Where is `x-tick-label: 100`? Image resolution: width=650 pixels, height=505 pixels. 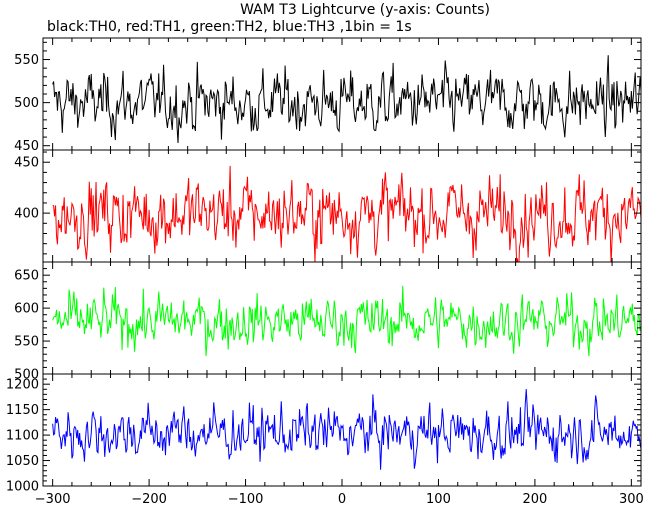 x-tick-label: 100 is located at coordinates (438, 498).